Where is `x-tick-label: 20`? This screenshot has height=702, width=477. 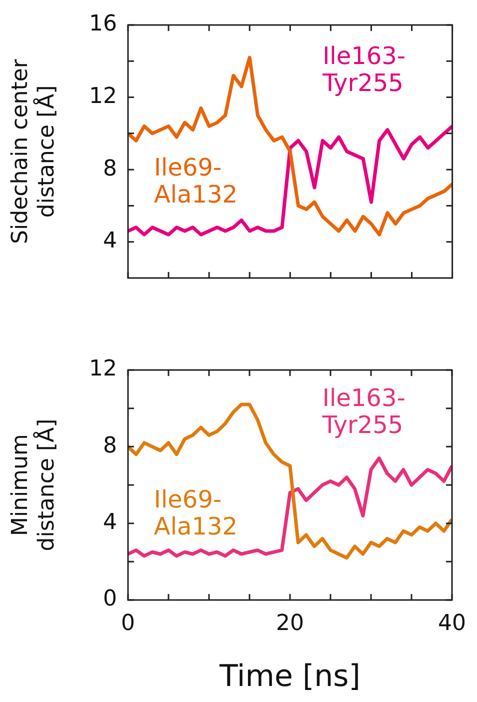
x-tick-label: 20 is located at coordinates (290, 623).